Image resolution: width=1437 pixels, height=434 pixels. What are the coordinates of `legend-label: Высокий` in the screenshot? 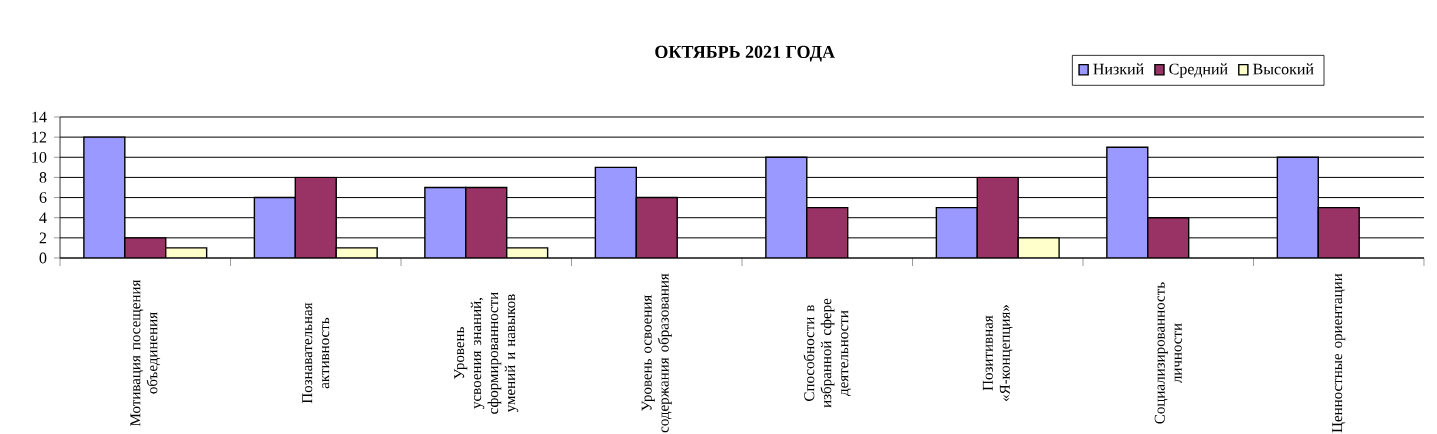 It's located at (1283, 69).